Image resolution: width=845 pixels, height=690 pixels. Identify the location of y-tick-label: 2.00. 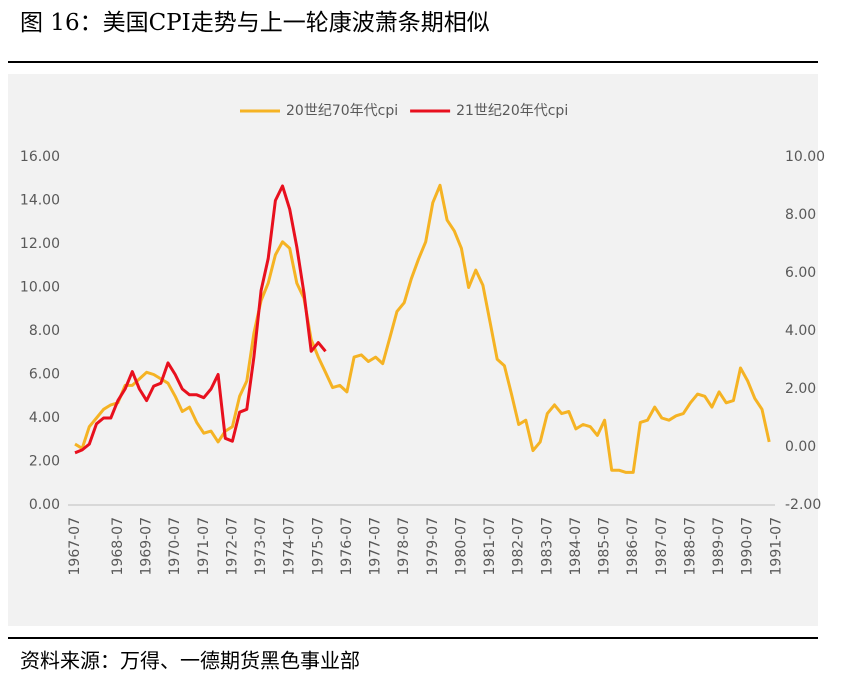
(44, 462).